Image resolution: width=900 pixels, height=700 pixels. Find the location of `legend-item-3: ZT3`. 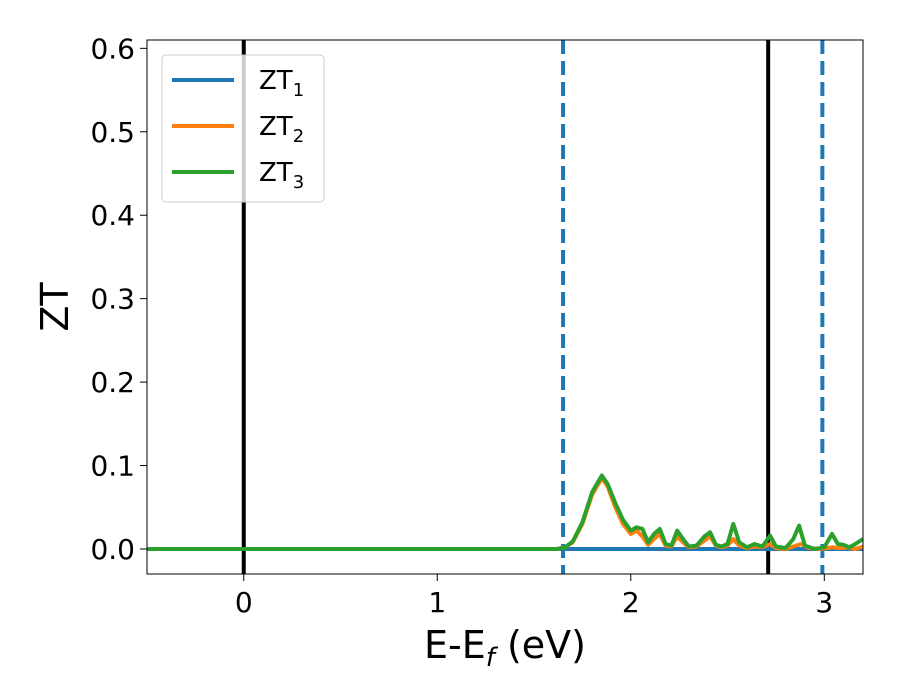

legend-item-3: ZT3 is located at coordinates (238, 175).